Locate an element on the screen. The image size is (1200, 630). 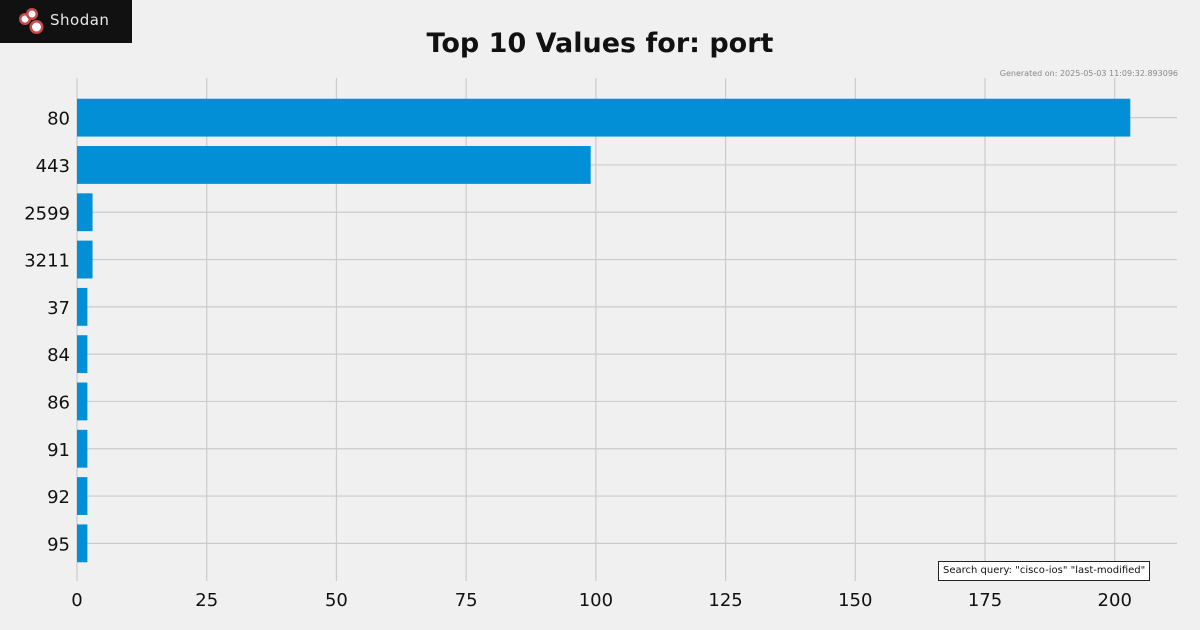
generated-timestamp: Generated on: 2025-05-03 11:09:32.893096 is located at coordinates (1088, 73).